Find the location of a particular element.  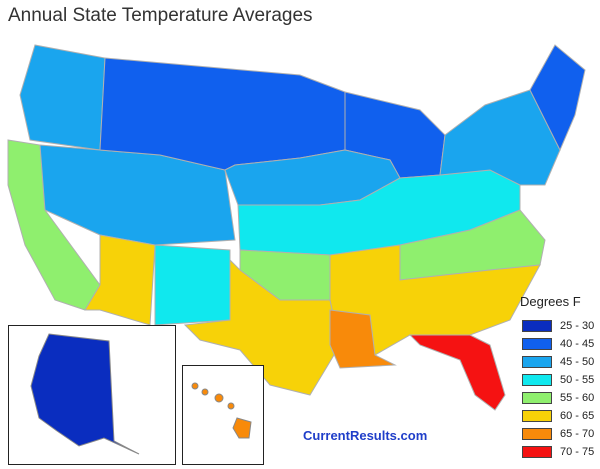

legend-item: 40 - 45 is located at coordinates (558, 344).